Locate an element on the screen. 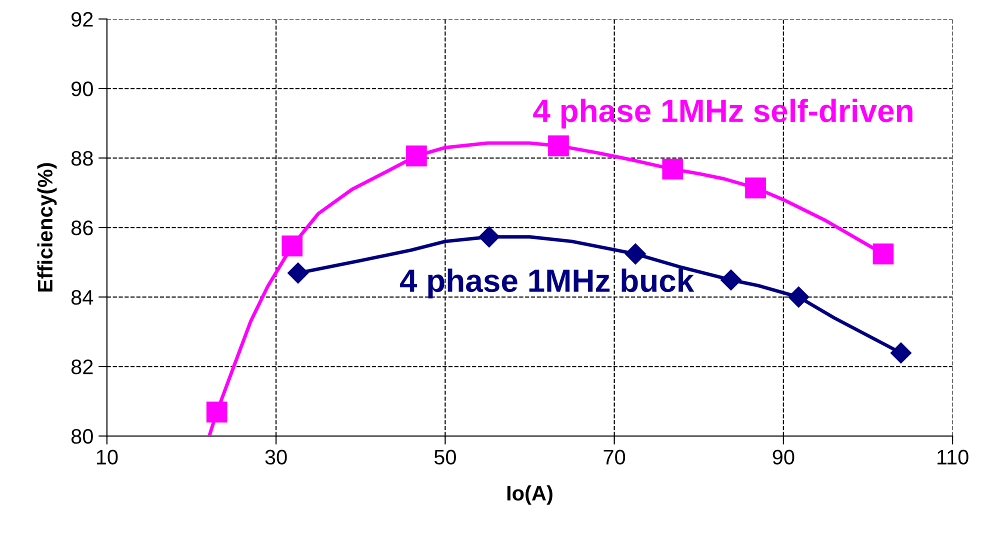  x-axis-title: Io(A) is located at coordinates (529, 495).